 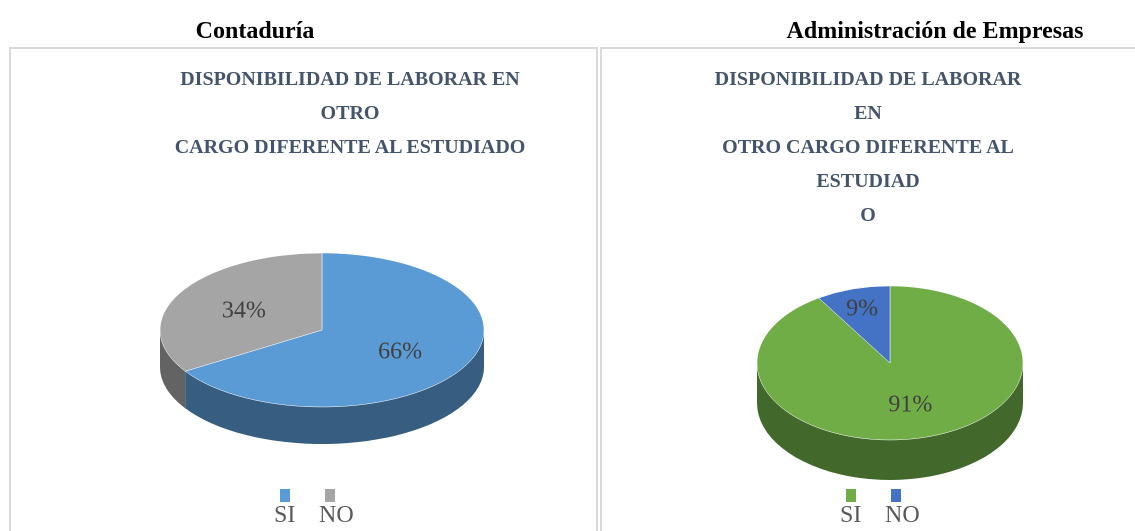 What do you see at coordinates (868, 79) in the screenshot?
I see `chart-title: DISPONIBILIDAD DE LABORAR` at bounding box center [868, 79].